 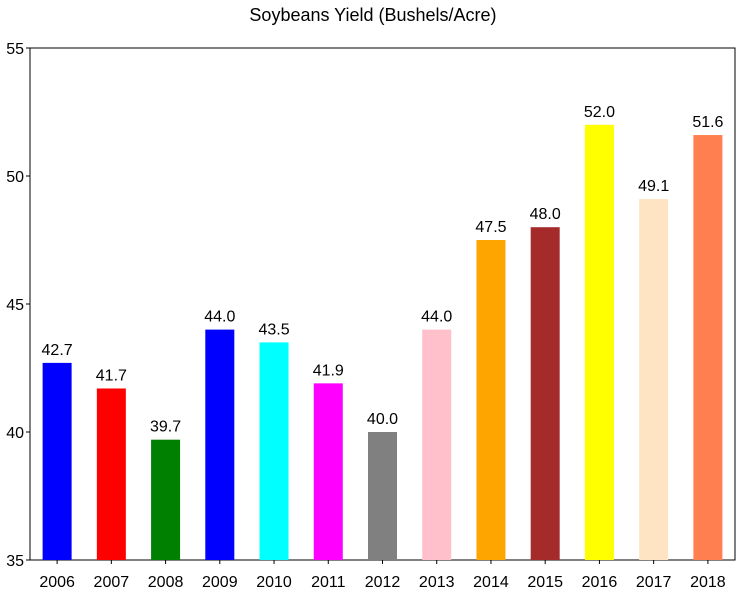 I want to click on y-axis: 35 40 45 50 55, so click(x=18, y=305).